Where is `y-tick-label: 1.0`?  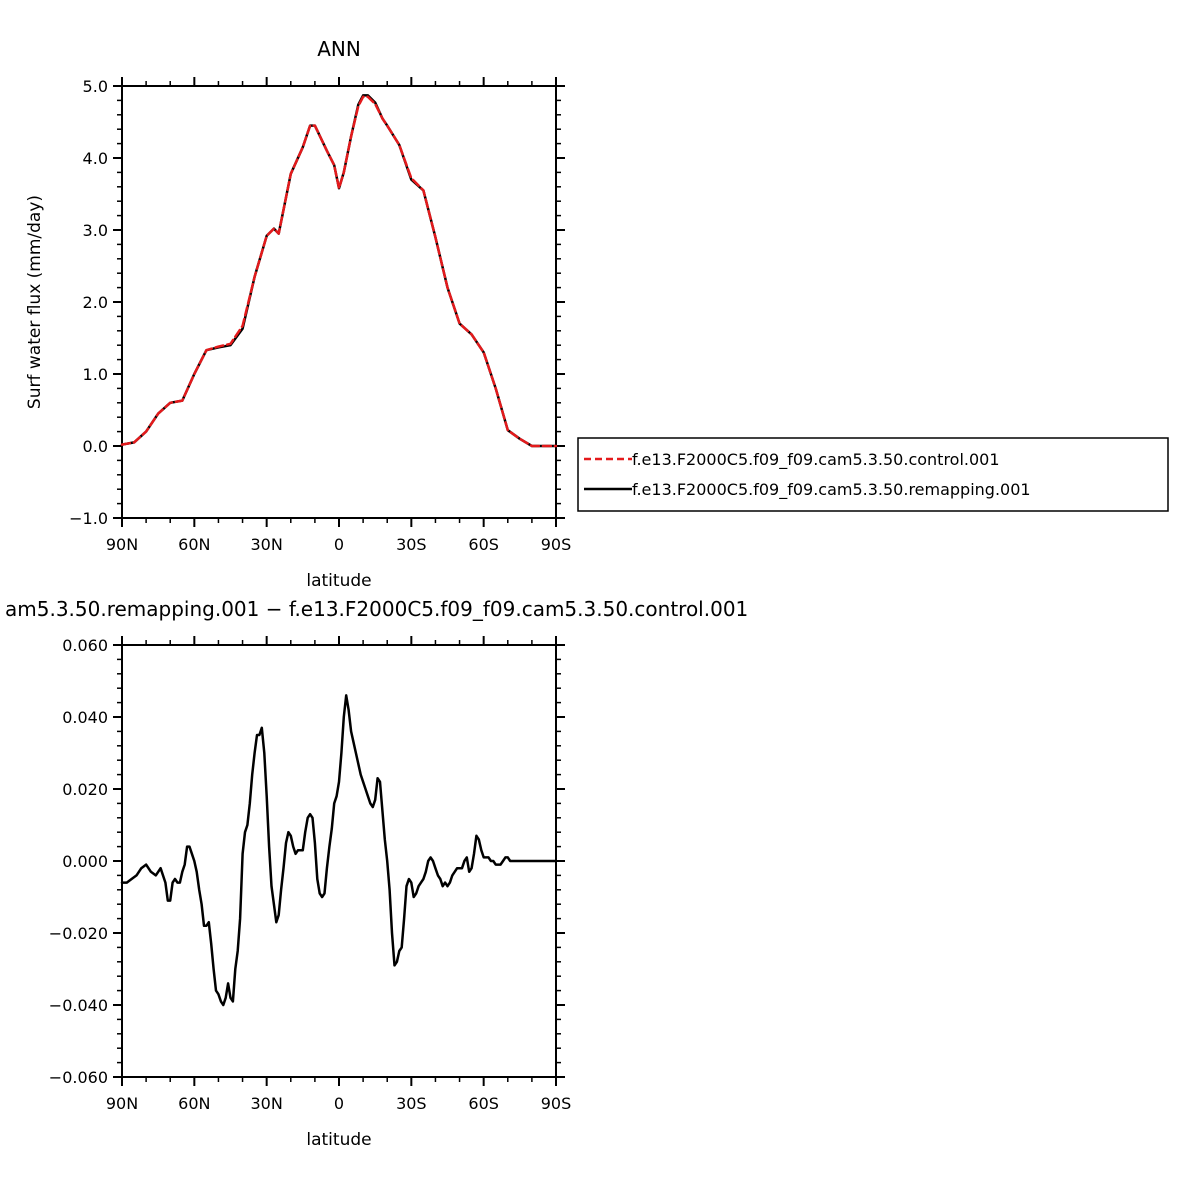 y-tick-label: 1.0 is located at coordinates (95, 374).